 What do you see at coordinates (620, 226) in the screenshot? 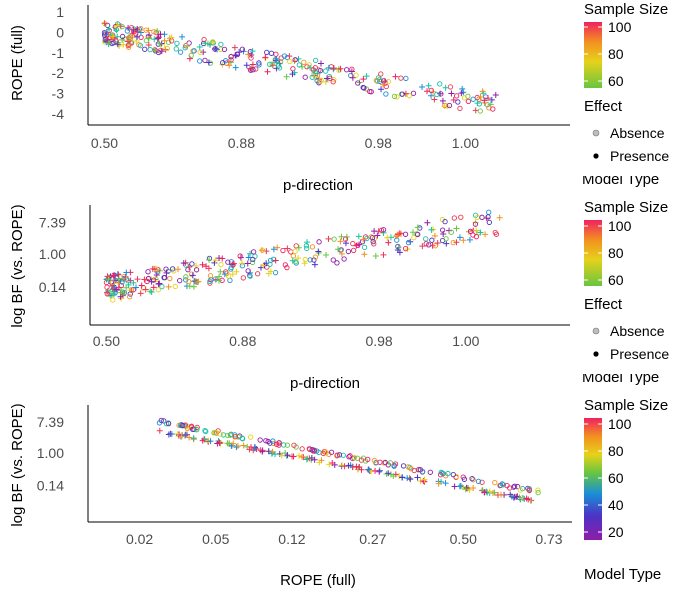
I see `panel-2-colorbar-tick: 100` at bounding box center [620, 226].